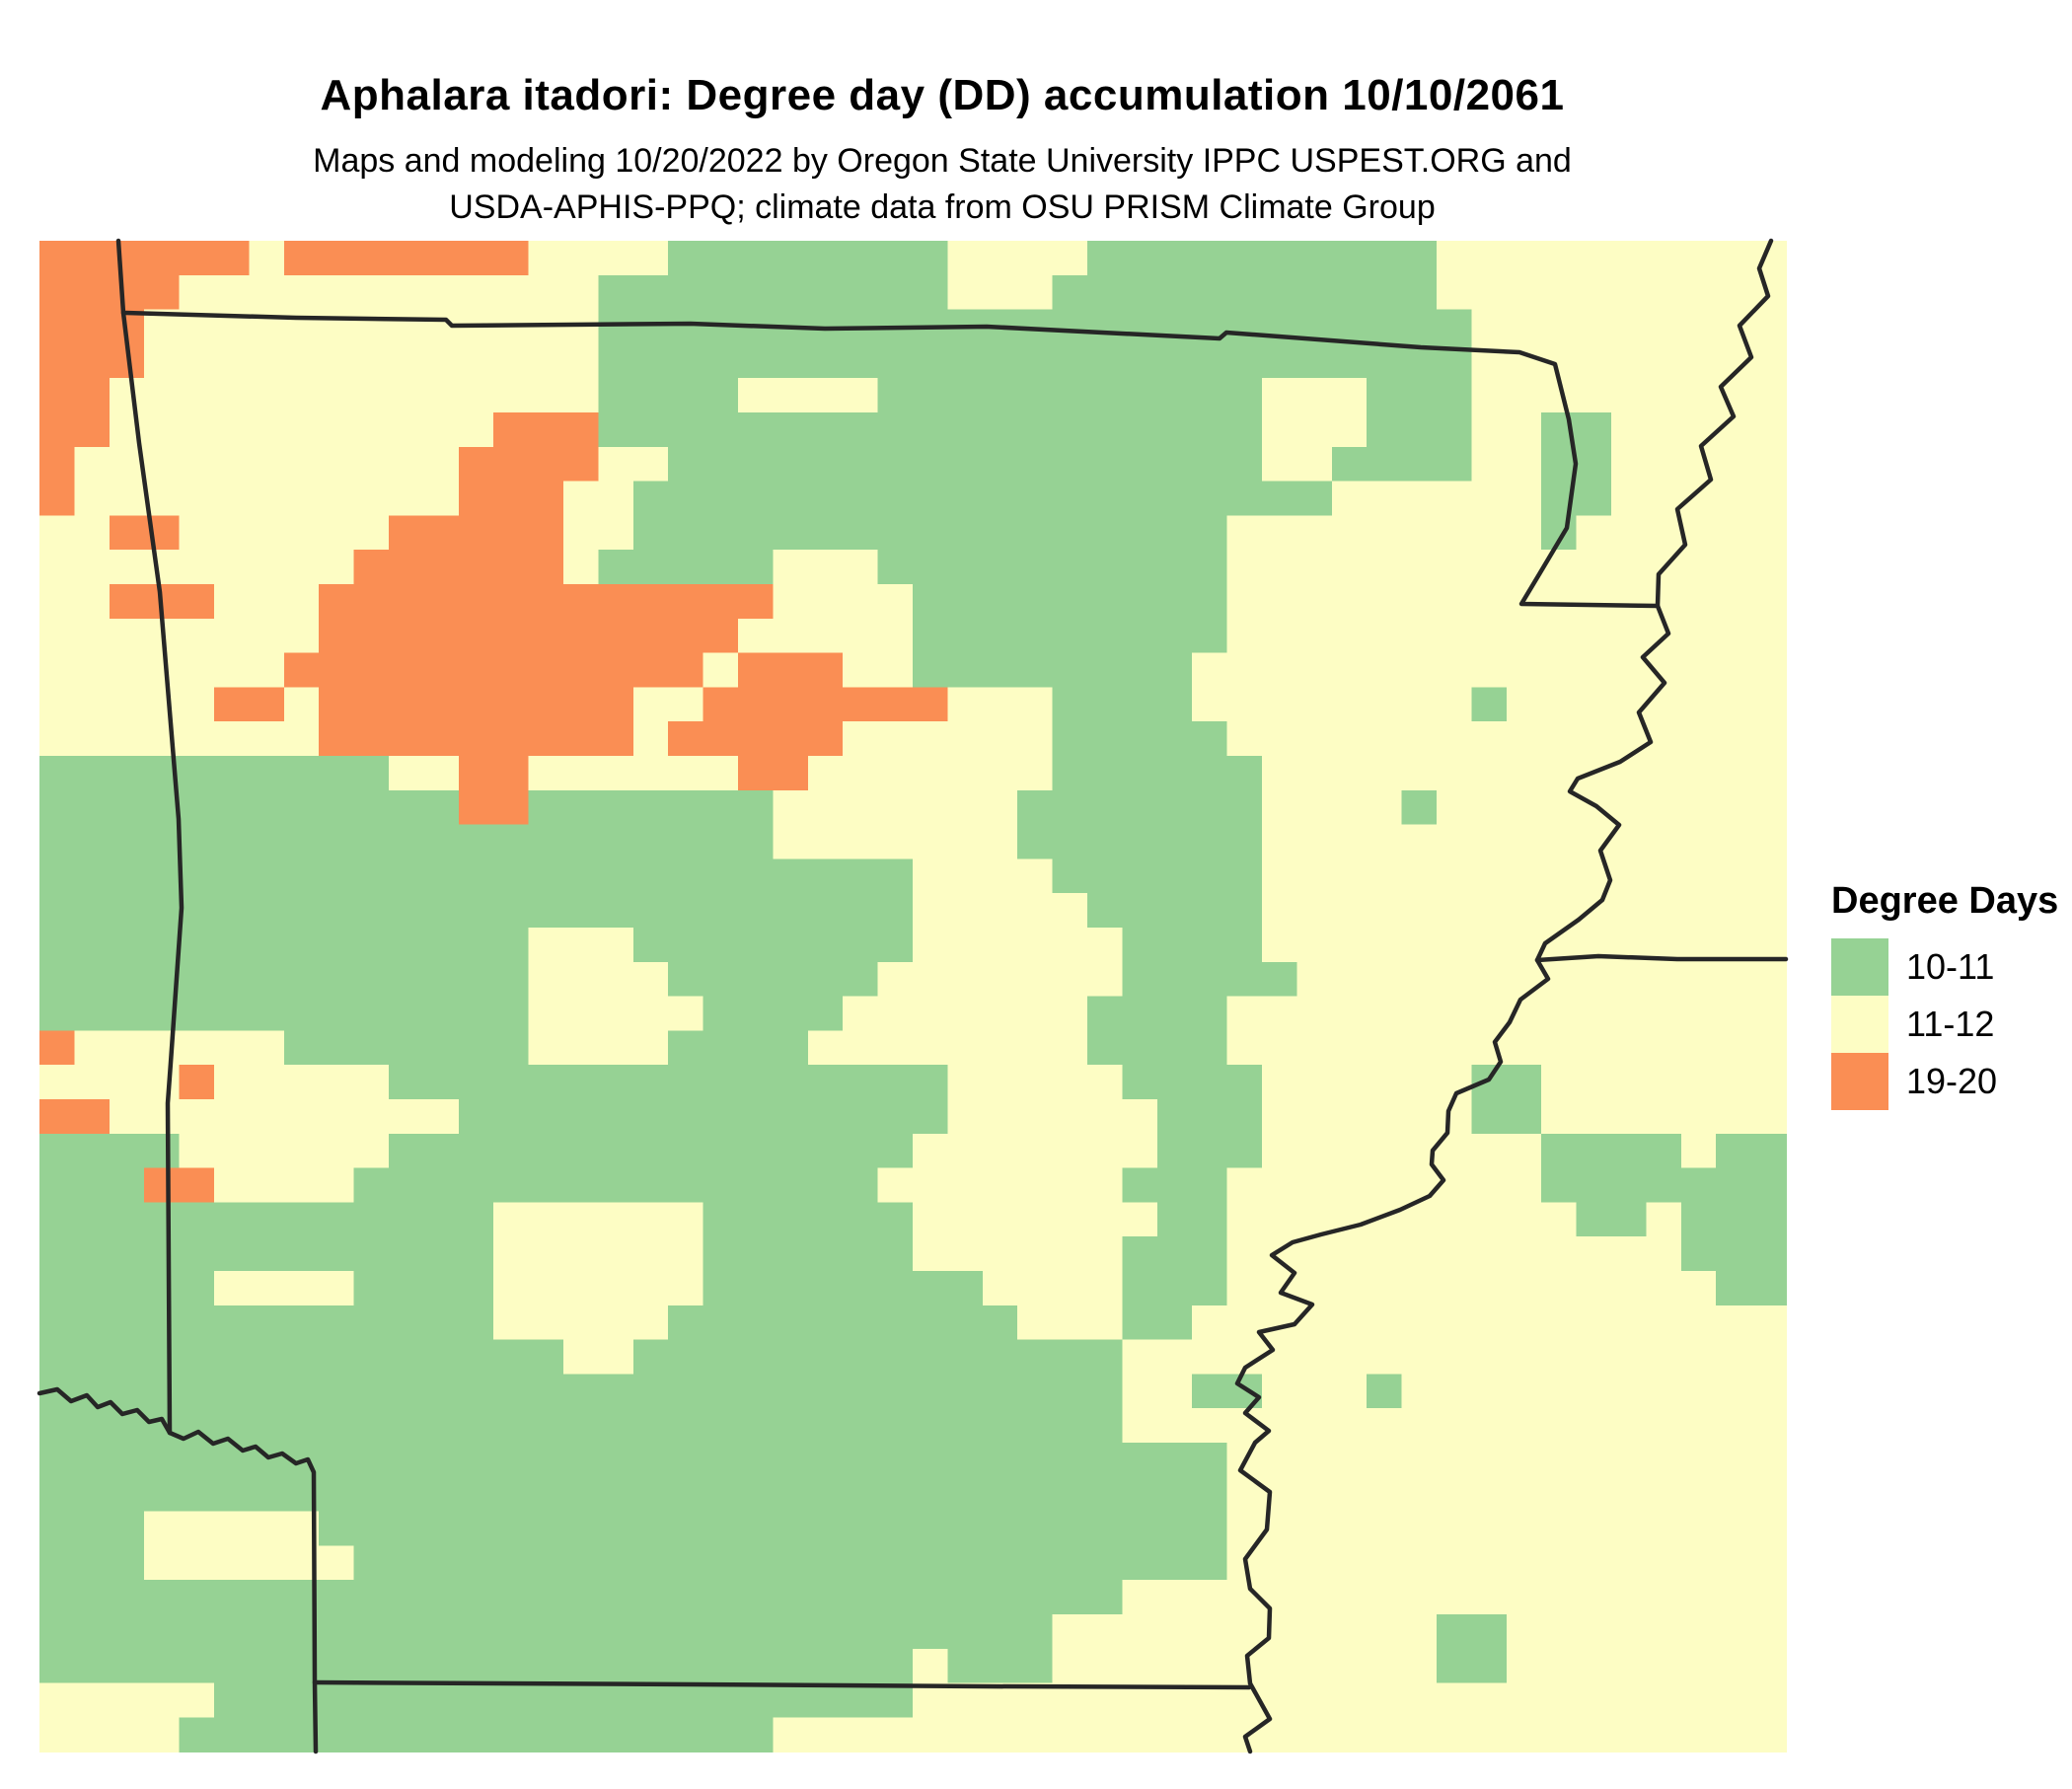 The image size is (2072, 1789). I want to click on missouri-arkansas-border, so click(891, 459).